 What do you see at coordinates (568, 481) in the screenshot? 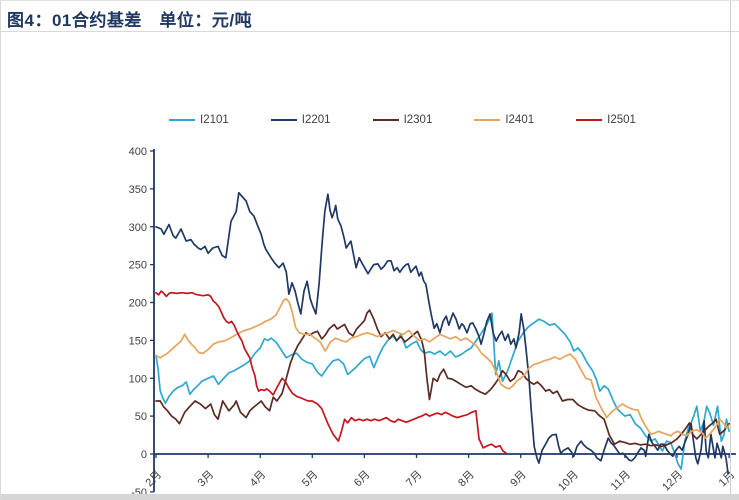
I see `x-axis-tick-label: 10月` at bounding box center [568, 481].